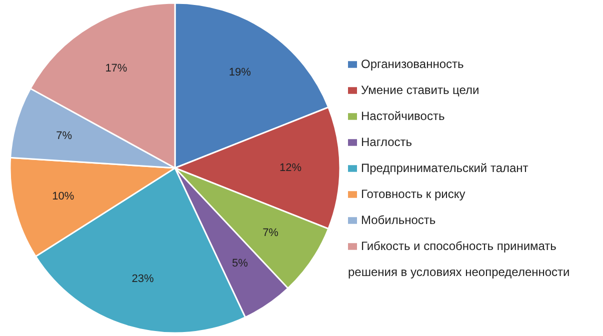  Describe the element at coordinates (412, 64) in the screenshot. I see `legend-label: Организованность` at that location.